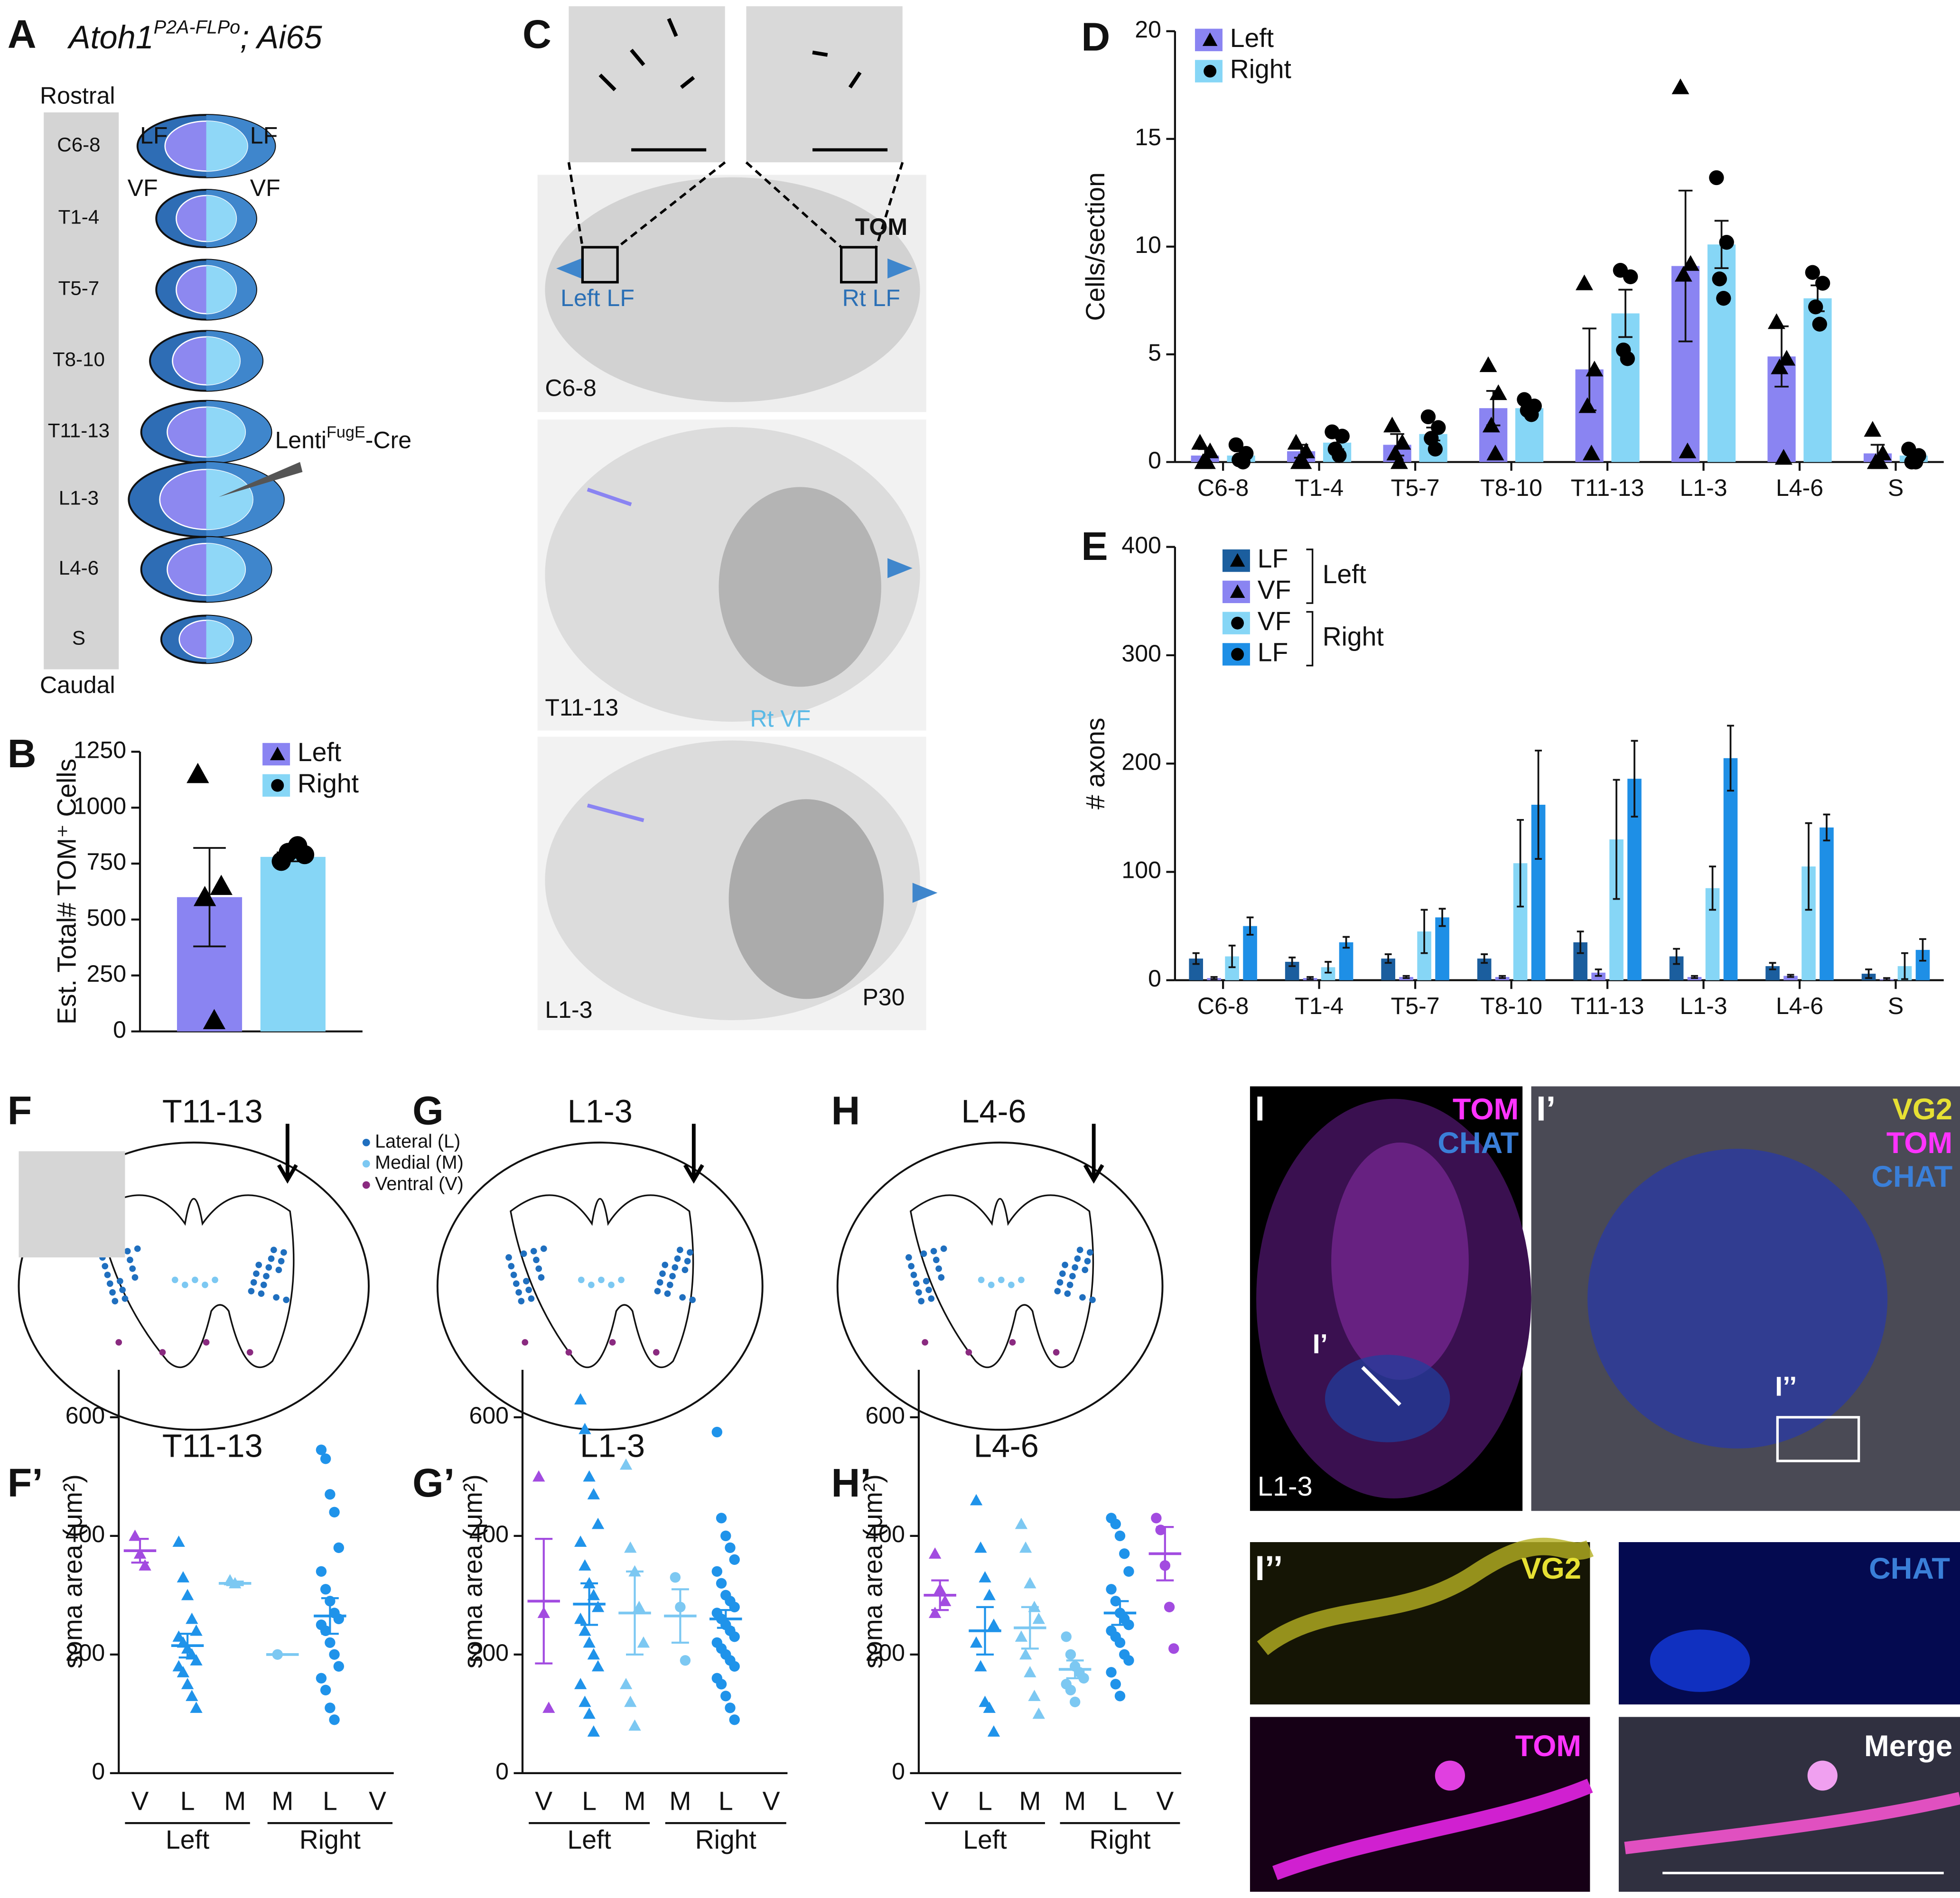 This screenshot has height=1898, width=1960. What do you see at coordinates (265, 188) in the screenshot?
I see `vf-label: VF` at bounding box center [265, 188].